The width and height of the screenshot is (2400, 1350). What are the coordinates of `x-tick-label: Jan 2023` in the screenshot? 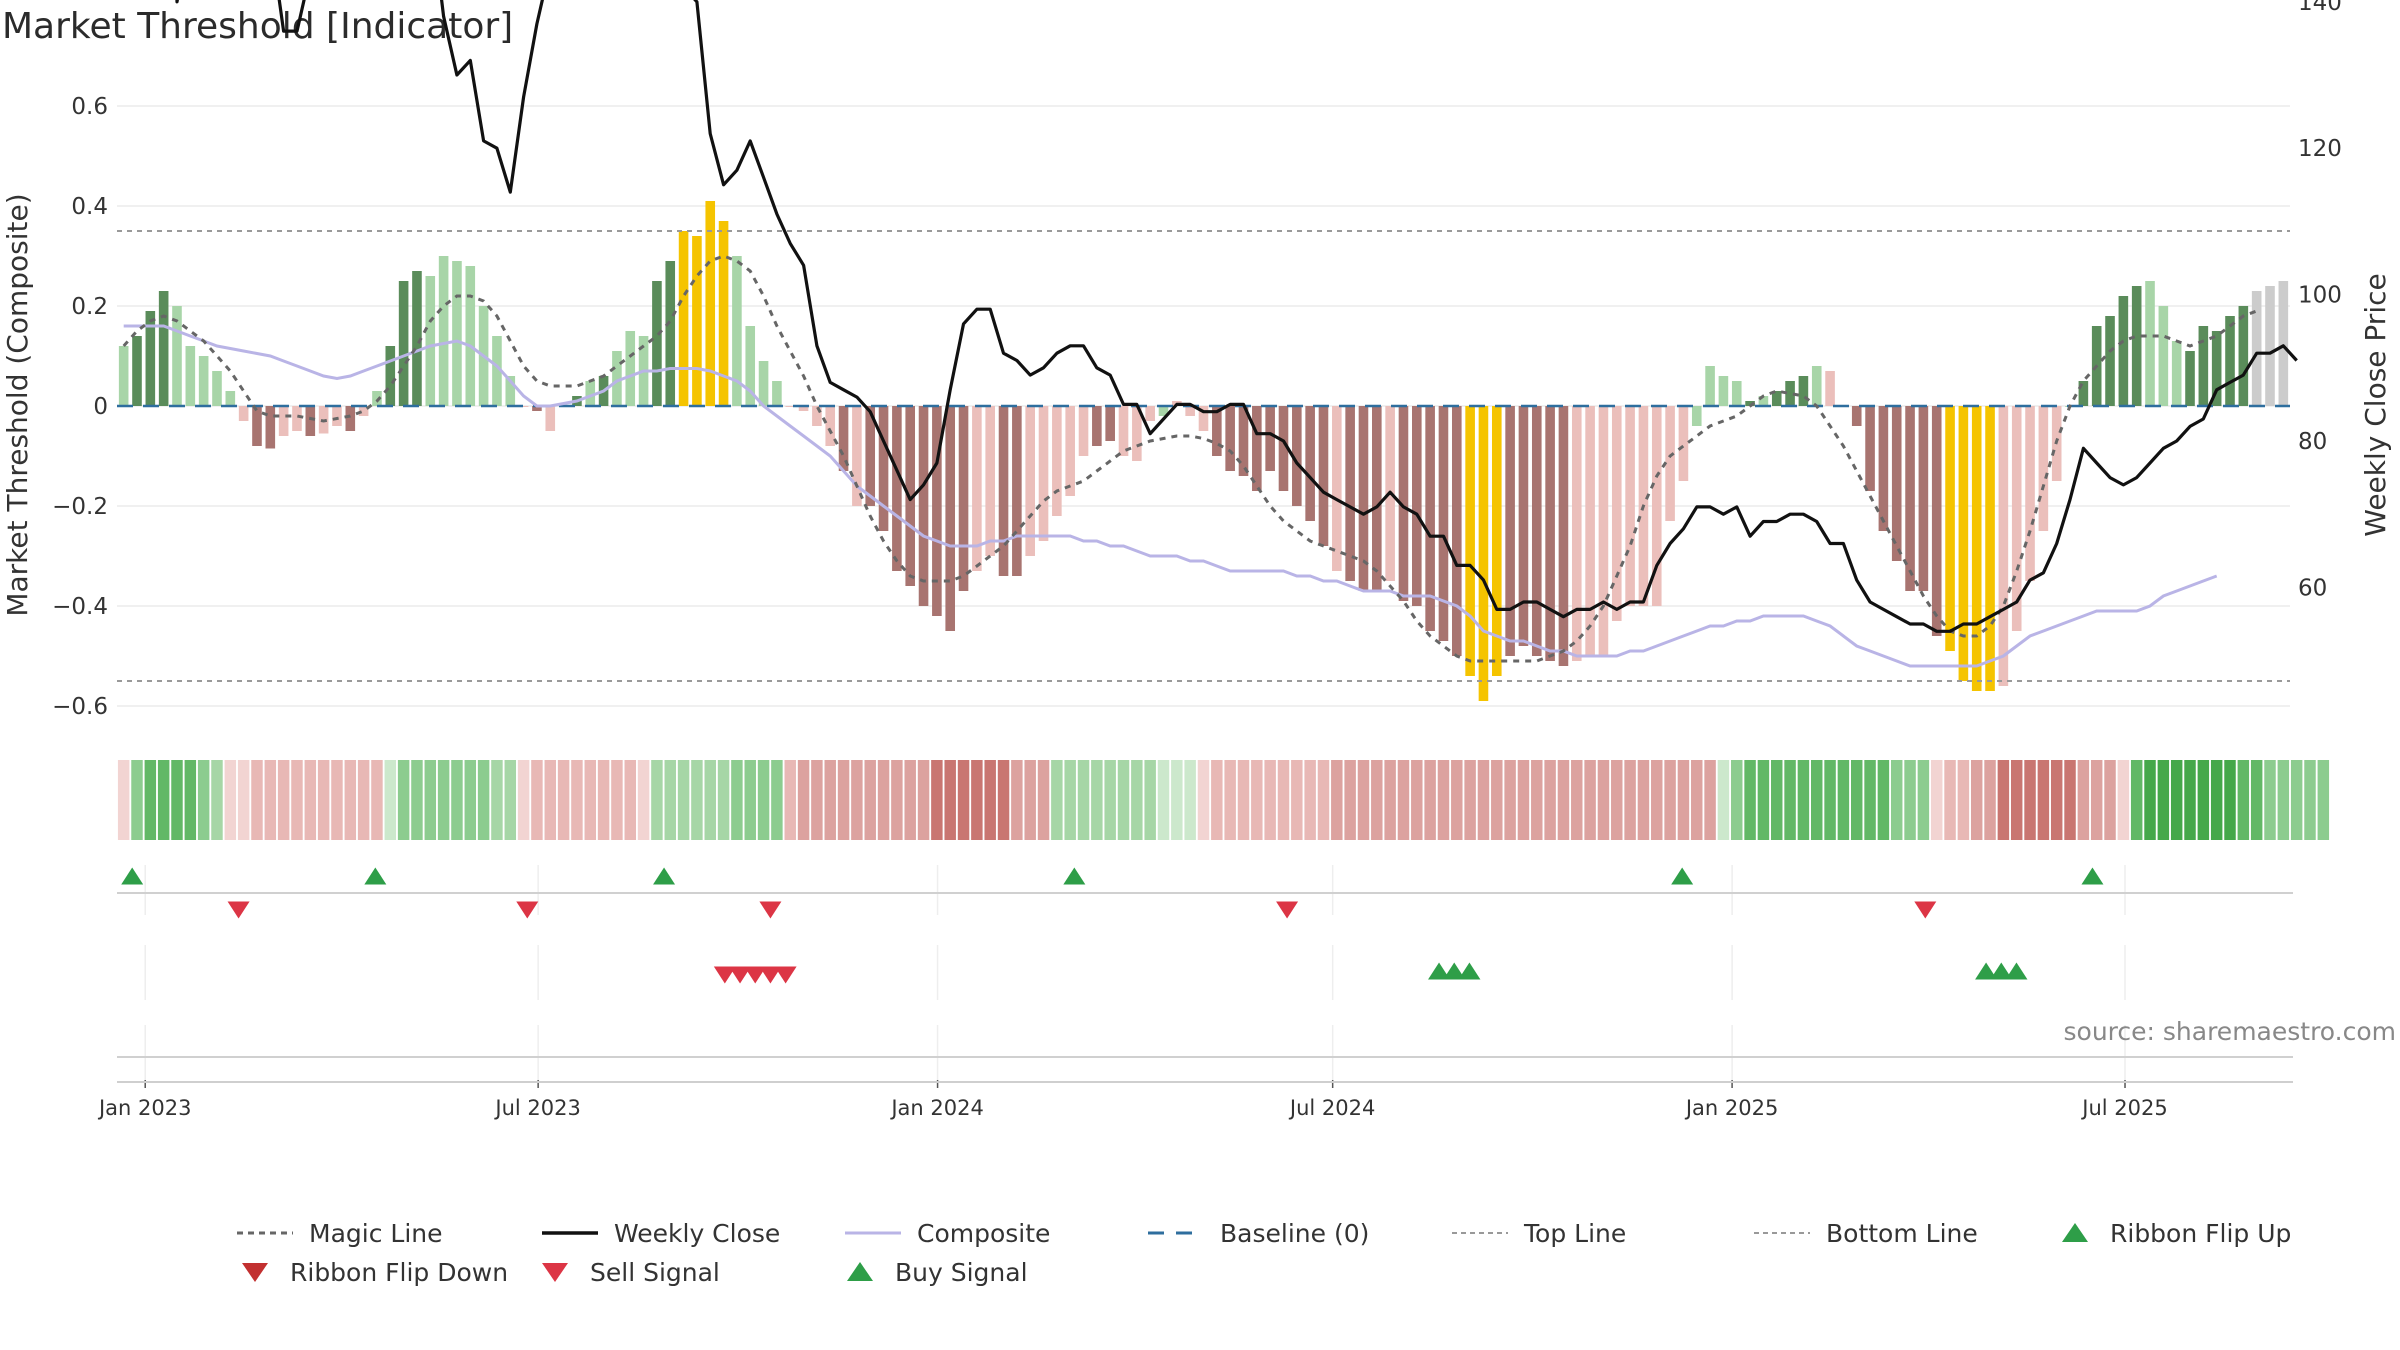 It's located at (144, 1108).